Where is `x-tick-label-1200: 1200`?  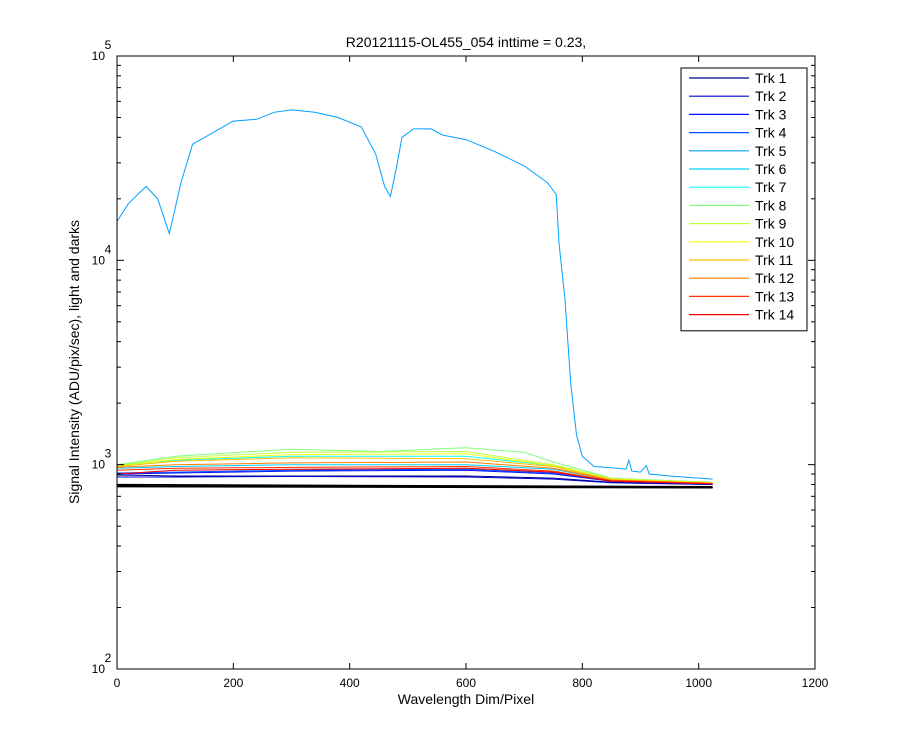
x-tick-label-1200: 1200 is located at coordinates (815, 683).